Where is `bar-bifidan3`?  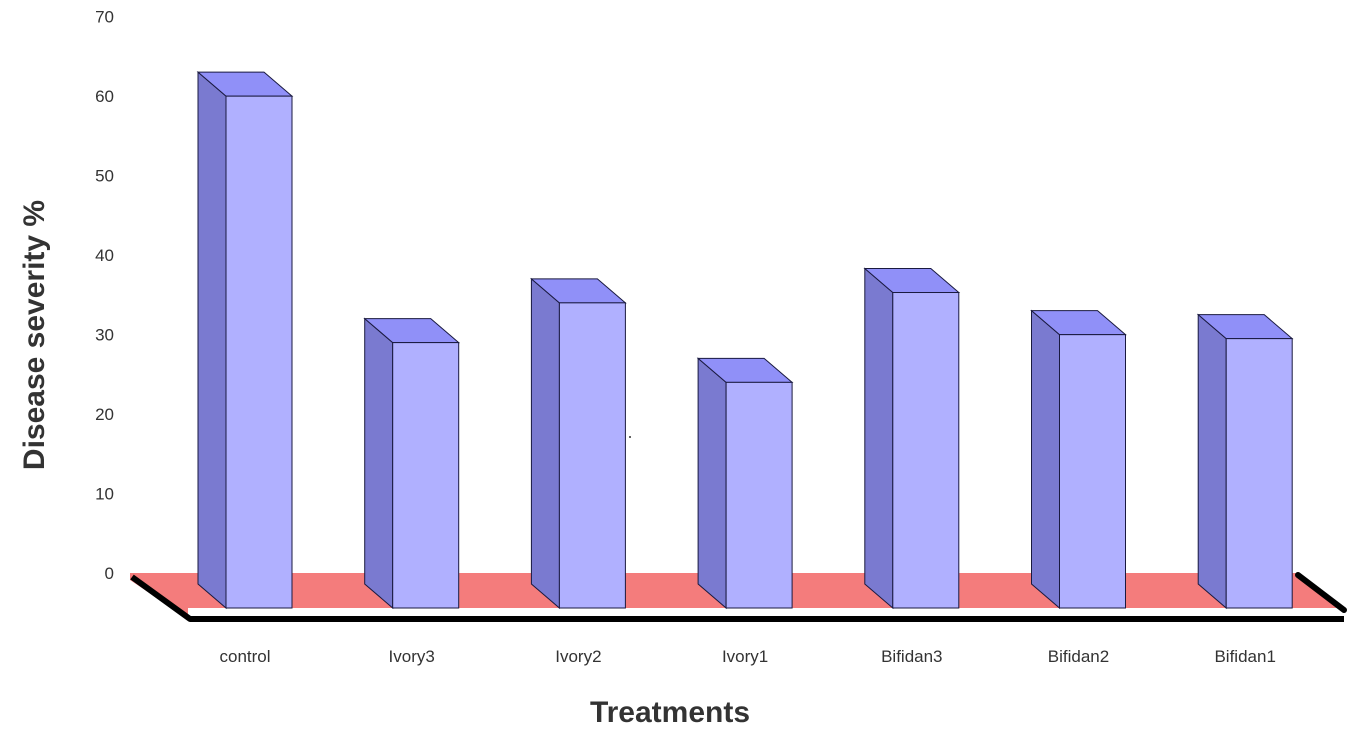 bar-bifidan3 is located at coordinates (912, 438).